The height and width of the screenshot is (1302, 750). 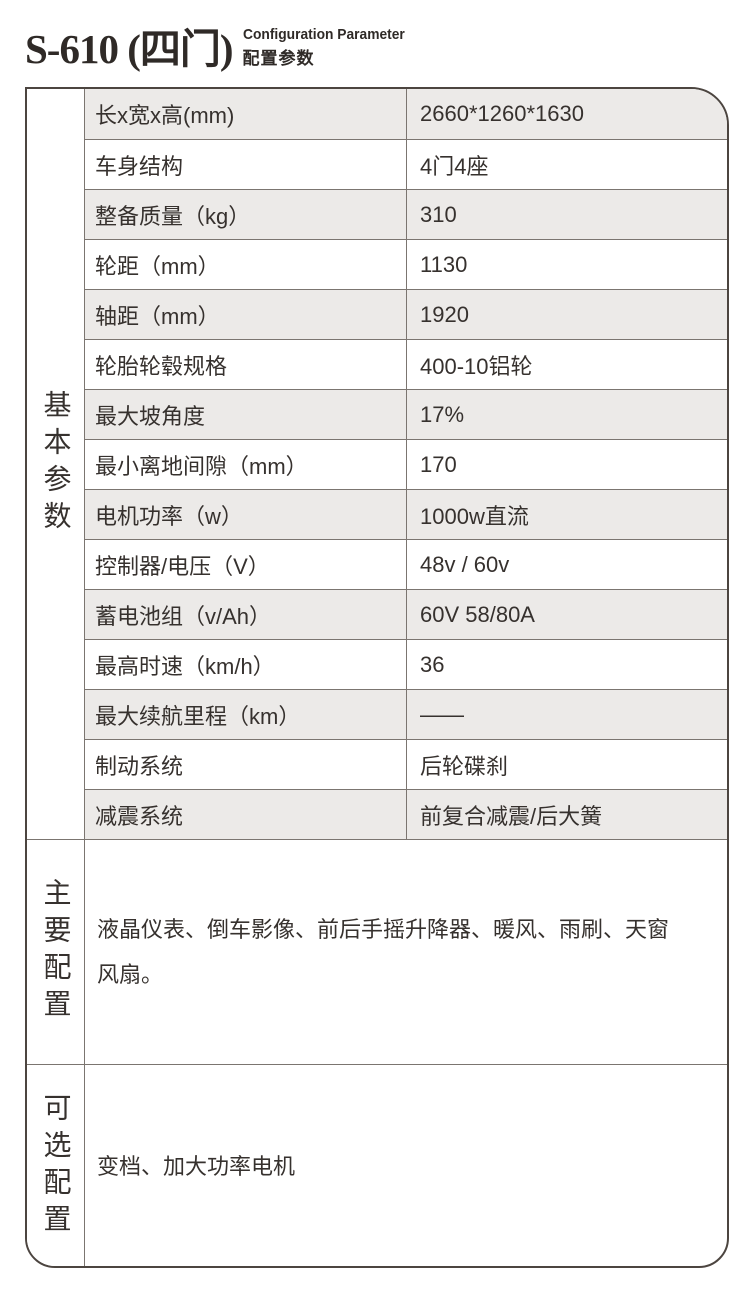 I want to click on spec-label-cell: 轮距（mm）, so click(x=246, y=264).